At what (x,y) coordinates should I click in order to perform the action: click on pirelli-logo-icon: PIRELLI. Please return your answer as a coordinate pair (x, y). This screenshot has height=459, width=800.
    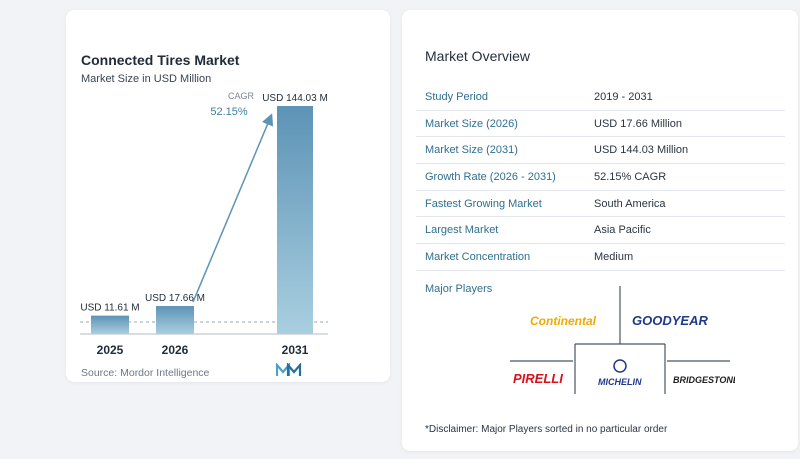
    Looking at the image, I should click on (538, 378).